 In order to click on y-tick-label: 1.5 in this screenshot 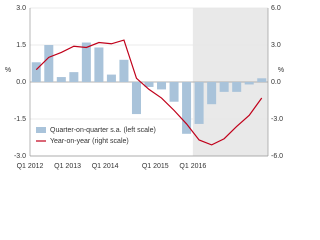, I will do `click(21, 45)`.